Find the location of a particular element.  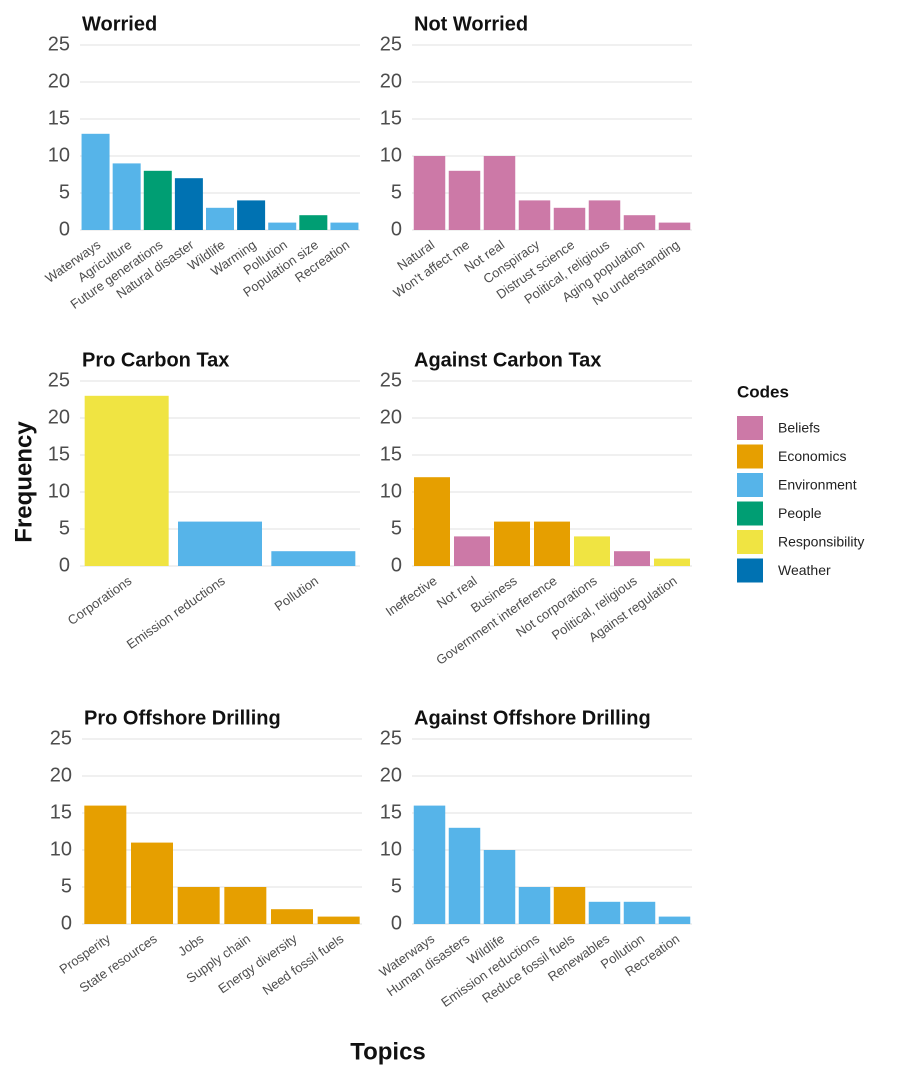

legend-label: Weather is located at coordinates (804, 570).